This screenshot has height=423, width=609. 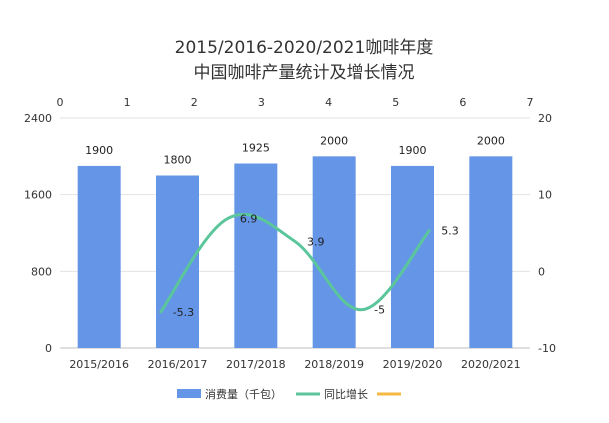 I want to click on right-y-tick-label: -10, so click(x=547, y=348).